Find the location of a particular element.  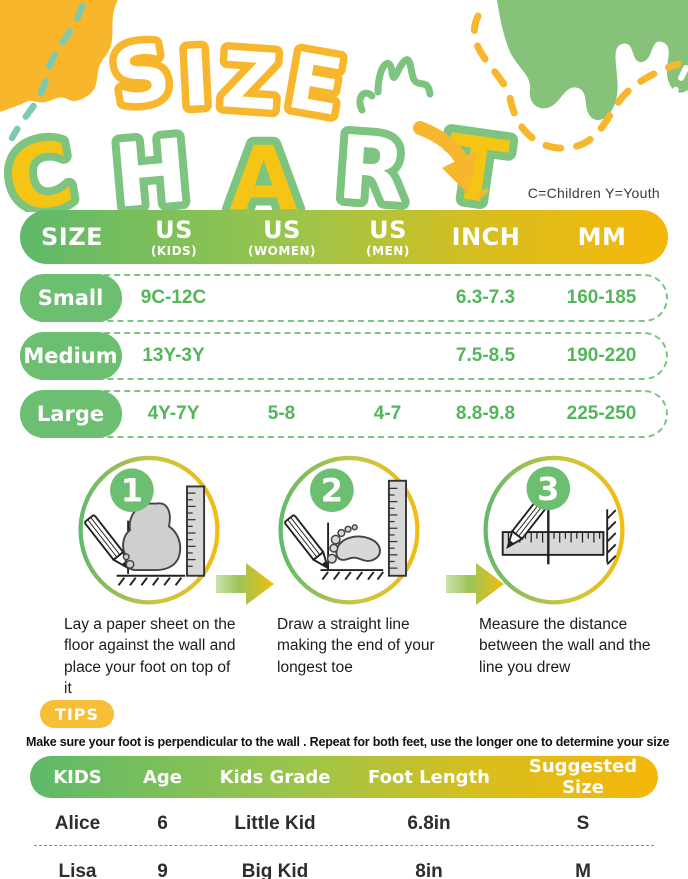

table-row: Medium 13Y-3Y 7.5-8.5 190-220 is located at coordinates (343, 355).